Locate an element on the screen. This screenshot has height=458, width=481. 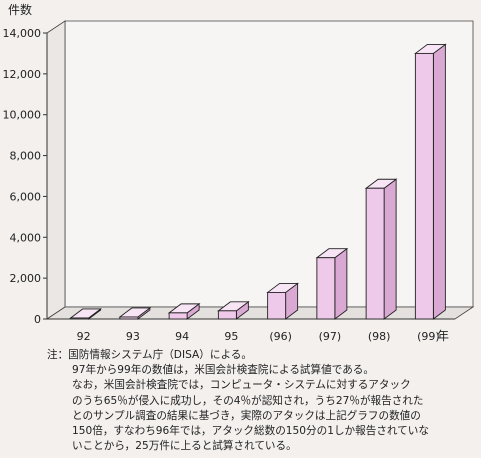
note-line: いことから，25万件に上ると試算されている。 is located at coordinates (184, 446).